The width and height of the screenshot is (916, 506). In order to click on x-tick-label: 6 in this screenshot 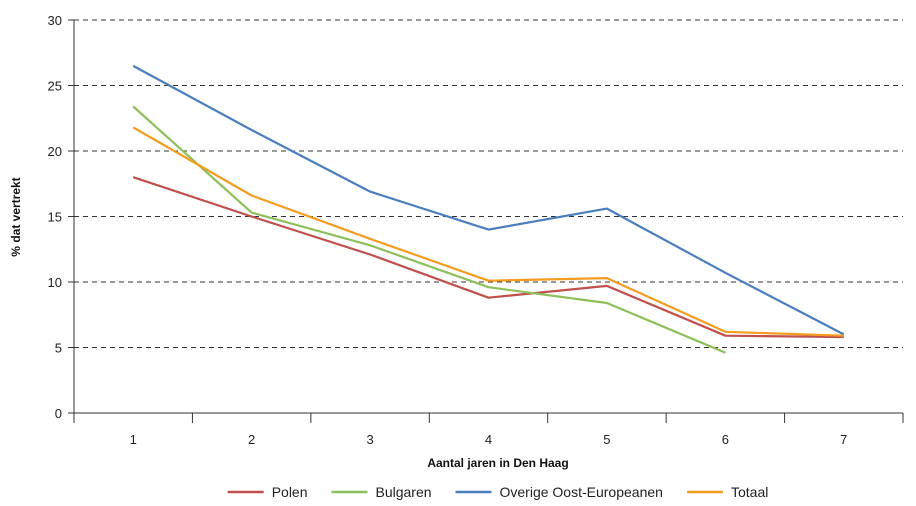, I will do `click(725, 439)`.